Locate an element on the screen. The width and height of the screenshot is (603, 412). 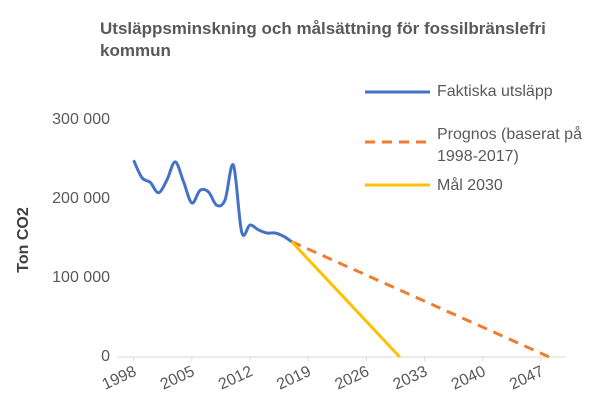
x-tick-label: 2026 is located at coordinates (352, 378).